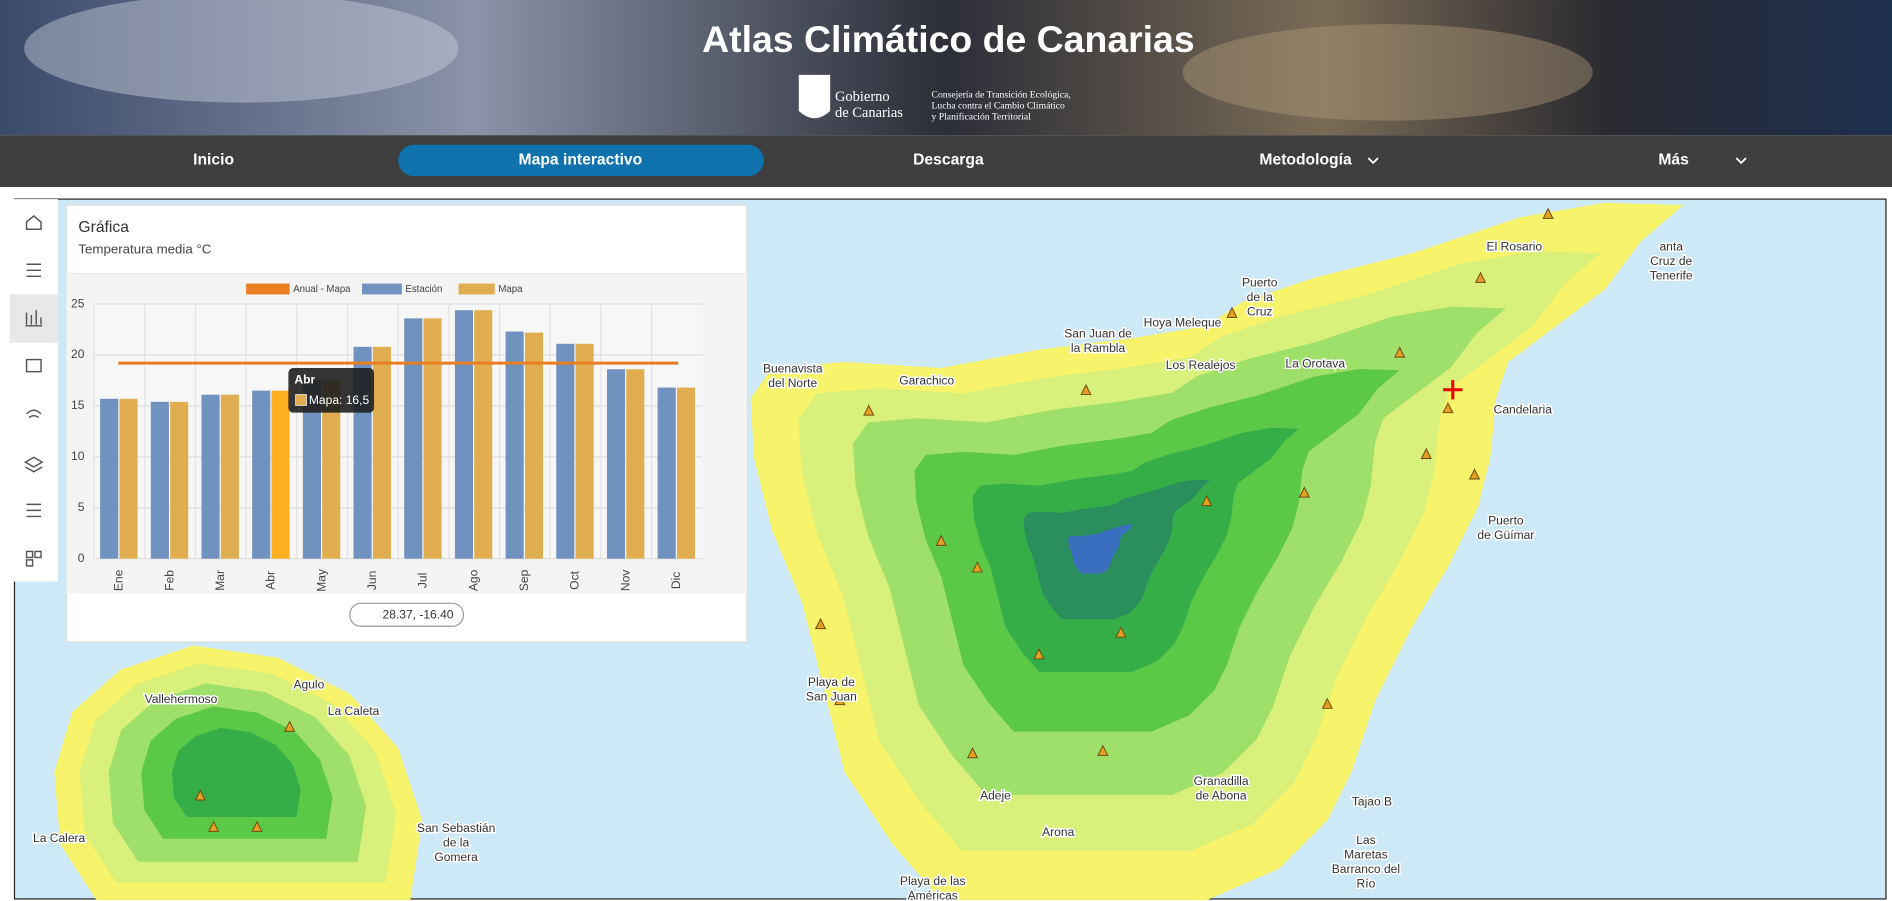  I want to click on place-label: Tajao B, so click(1372, 802).